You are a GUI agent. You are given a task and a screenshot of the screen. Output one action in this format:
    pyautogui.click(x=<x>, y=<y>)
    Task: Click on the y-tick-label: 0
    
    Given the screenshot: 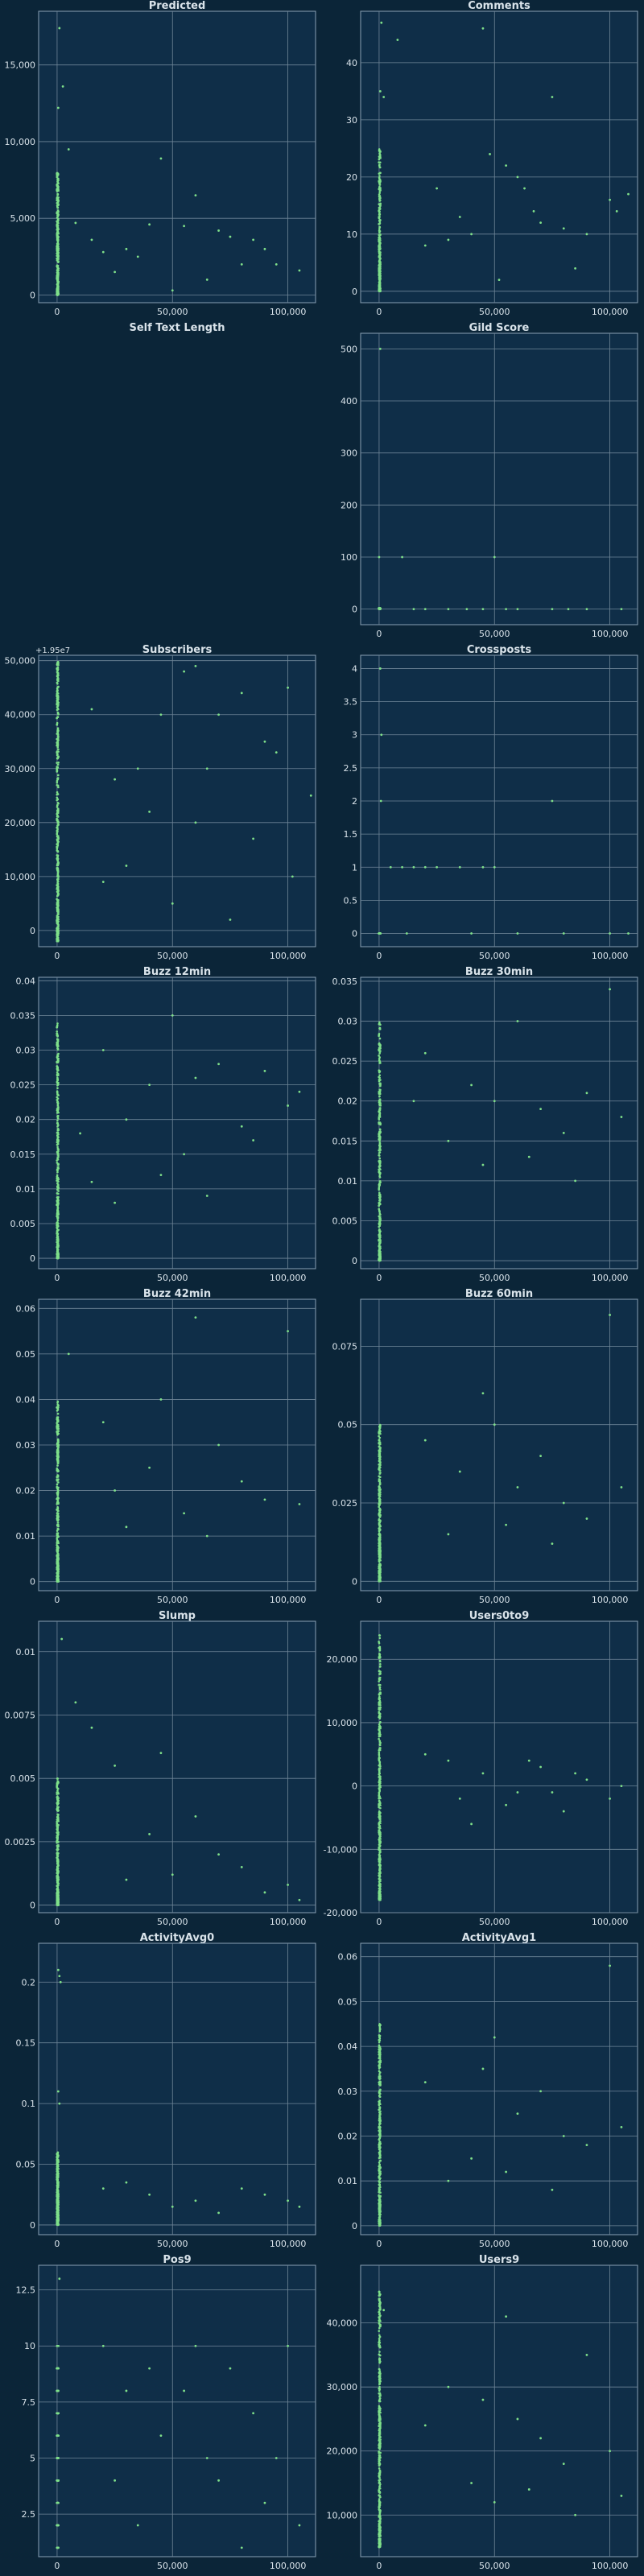 What is the action you would take?
    pyautogui.click(x=354, y=1581)
    